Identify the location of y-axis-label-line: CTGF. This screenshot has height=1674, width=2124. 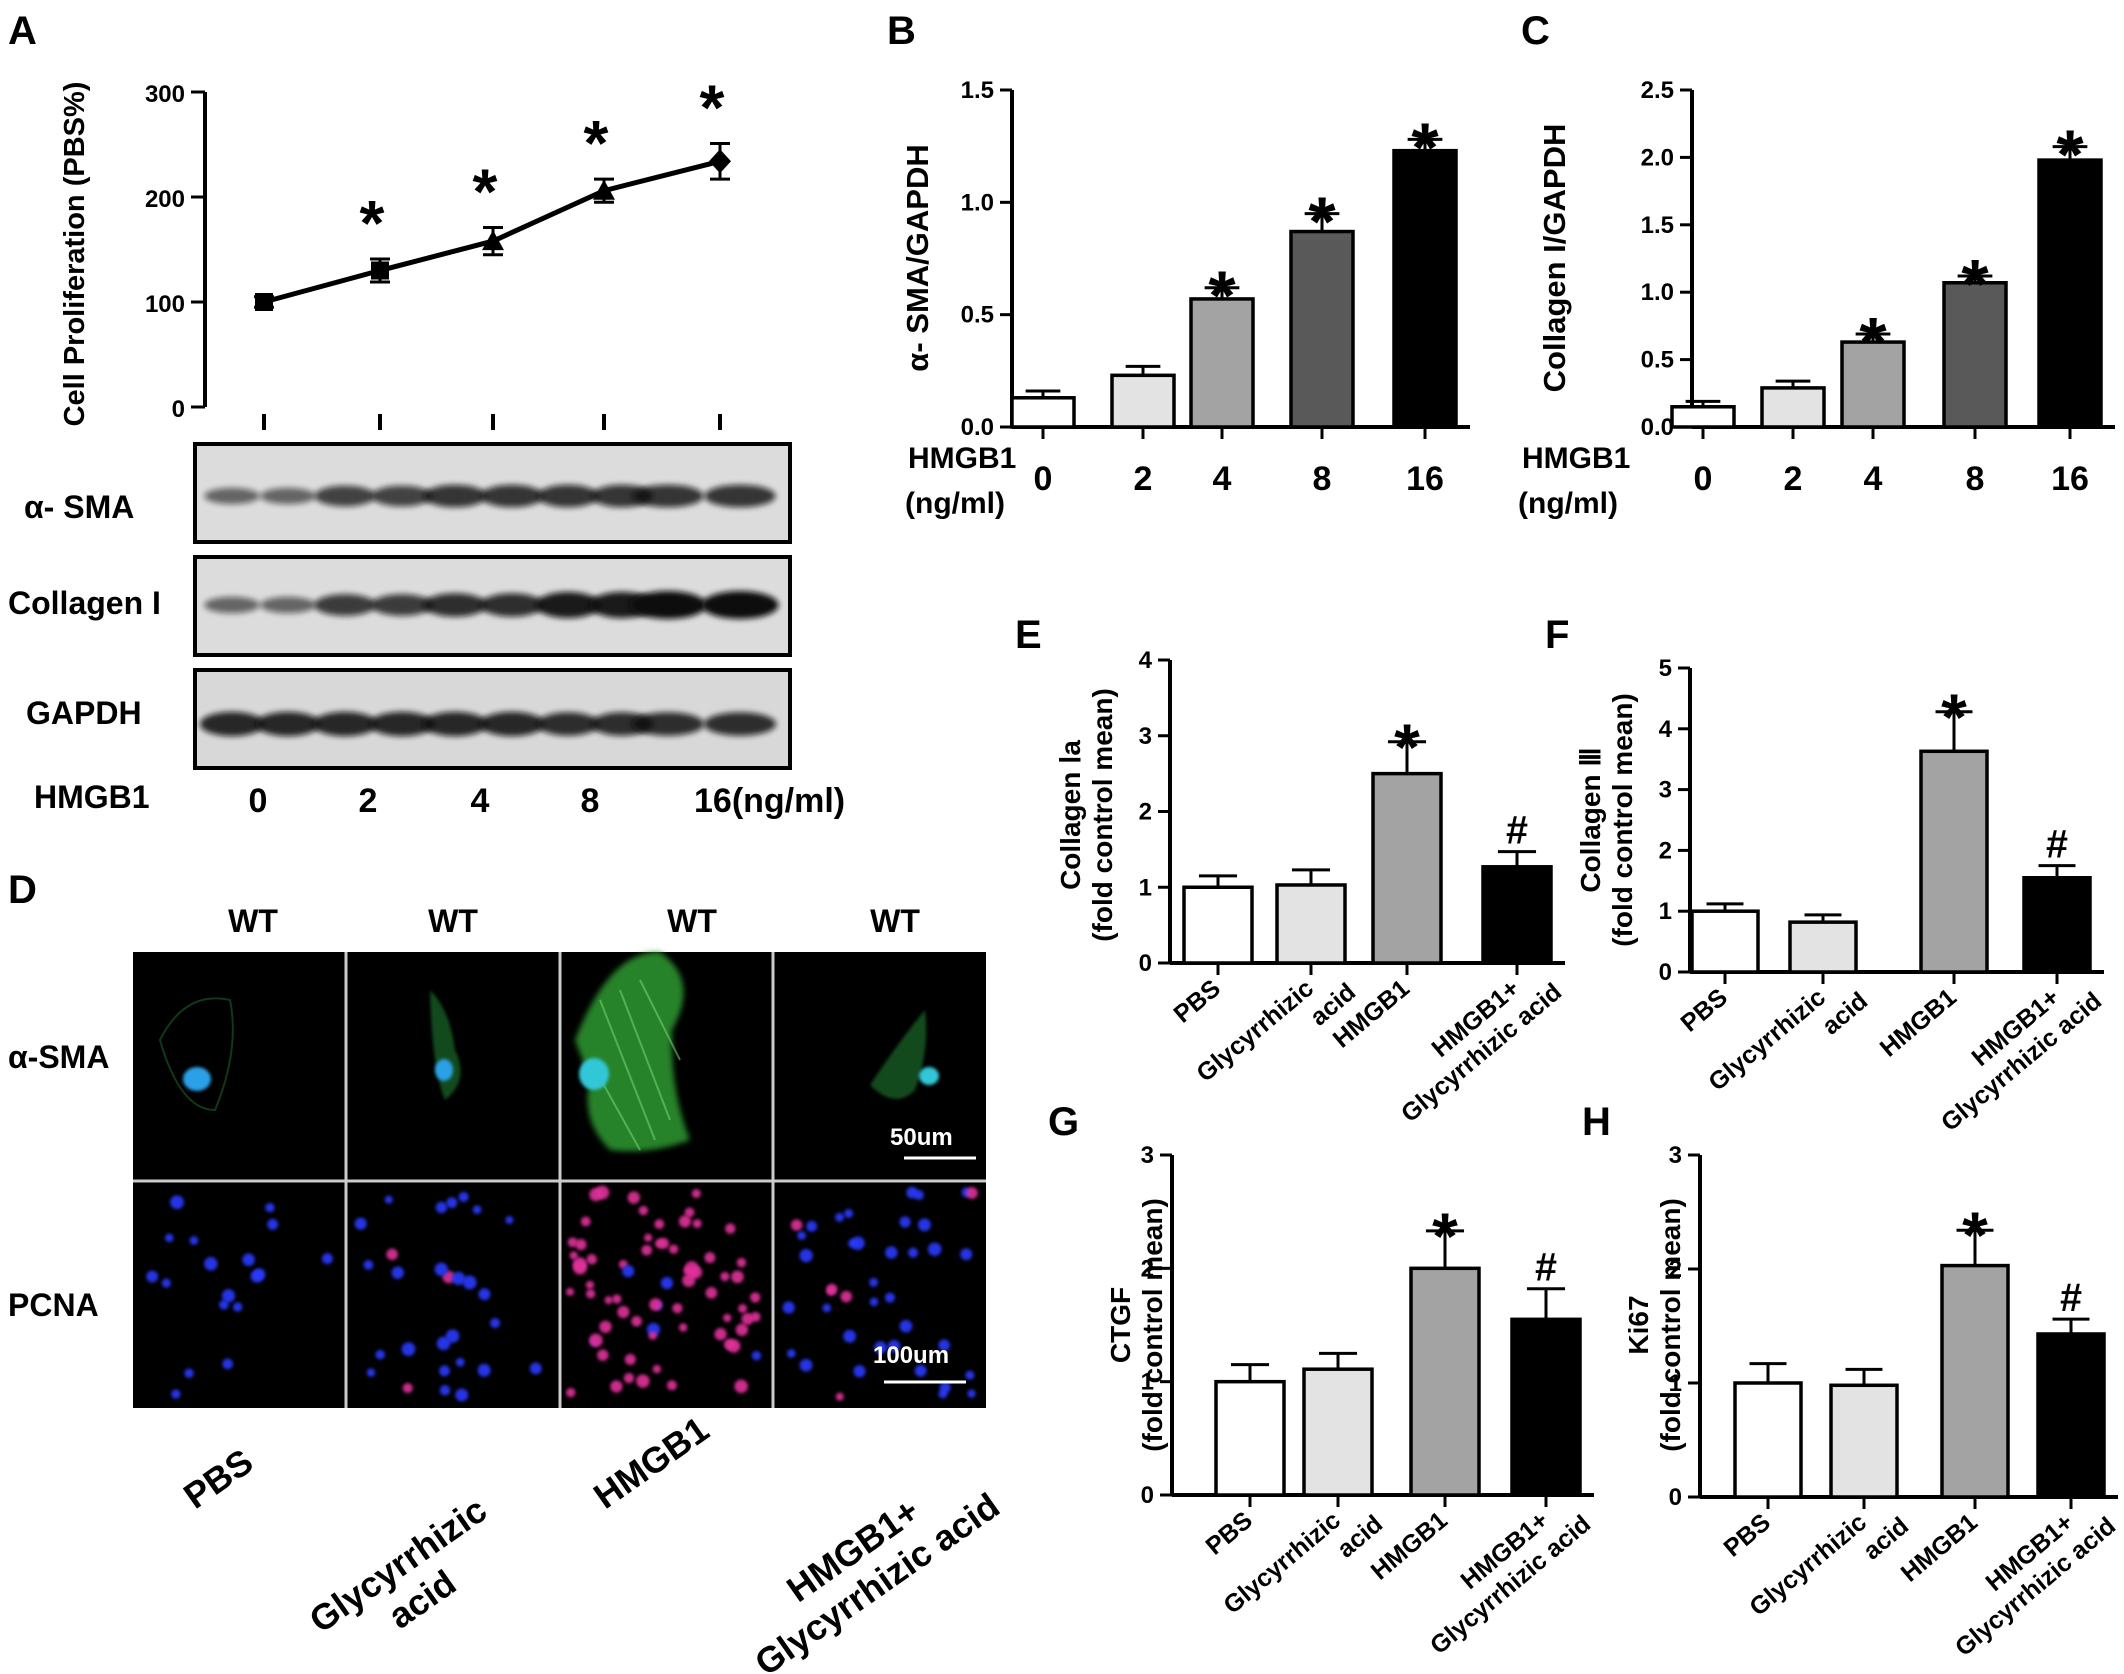
(1120, 1325).